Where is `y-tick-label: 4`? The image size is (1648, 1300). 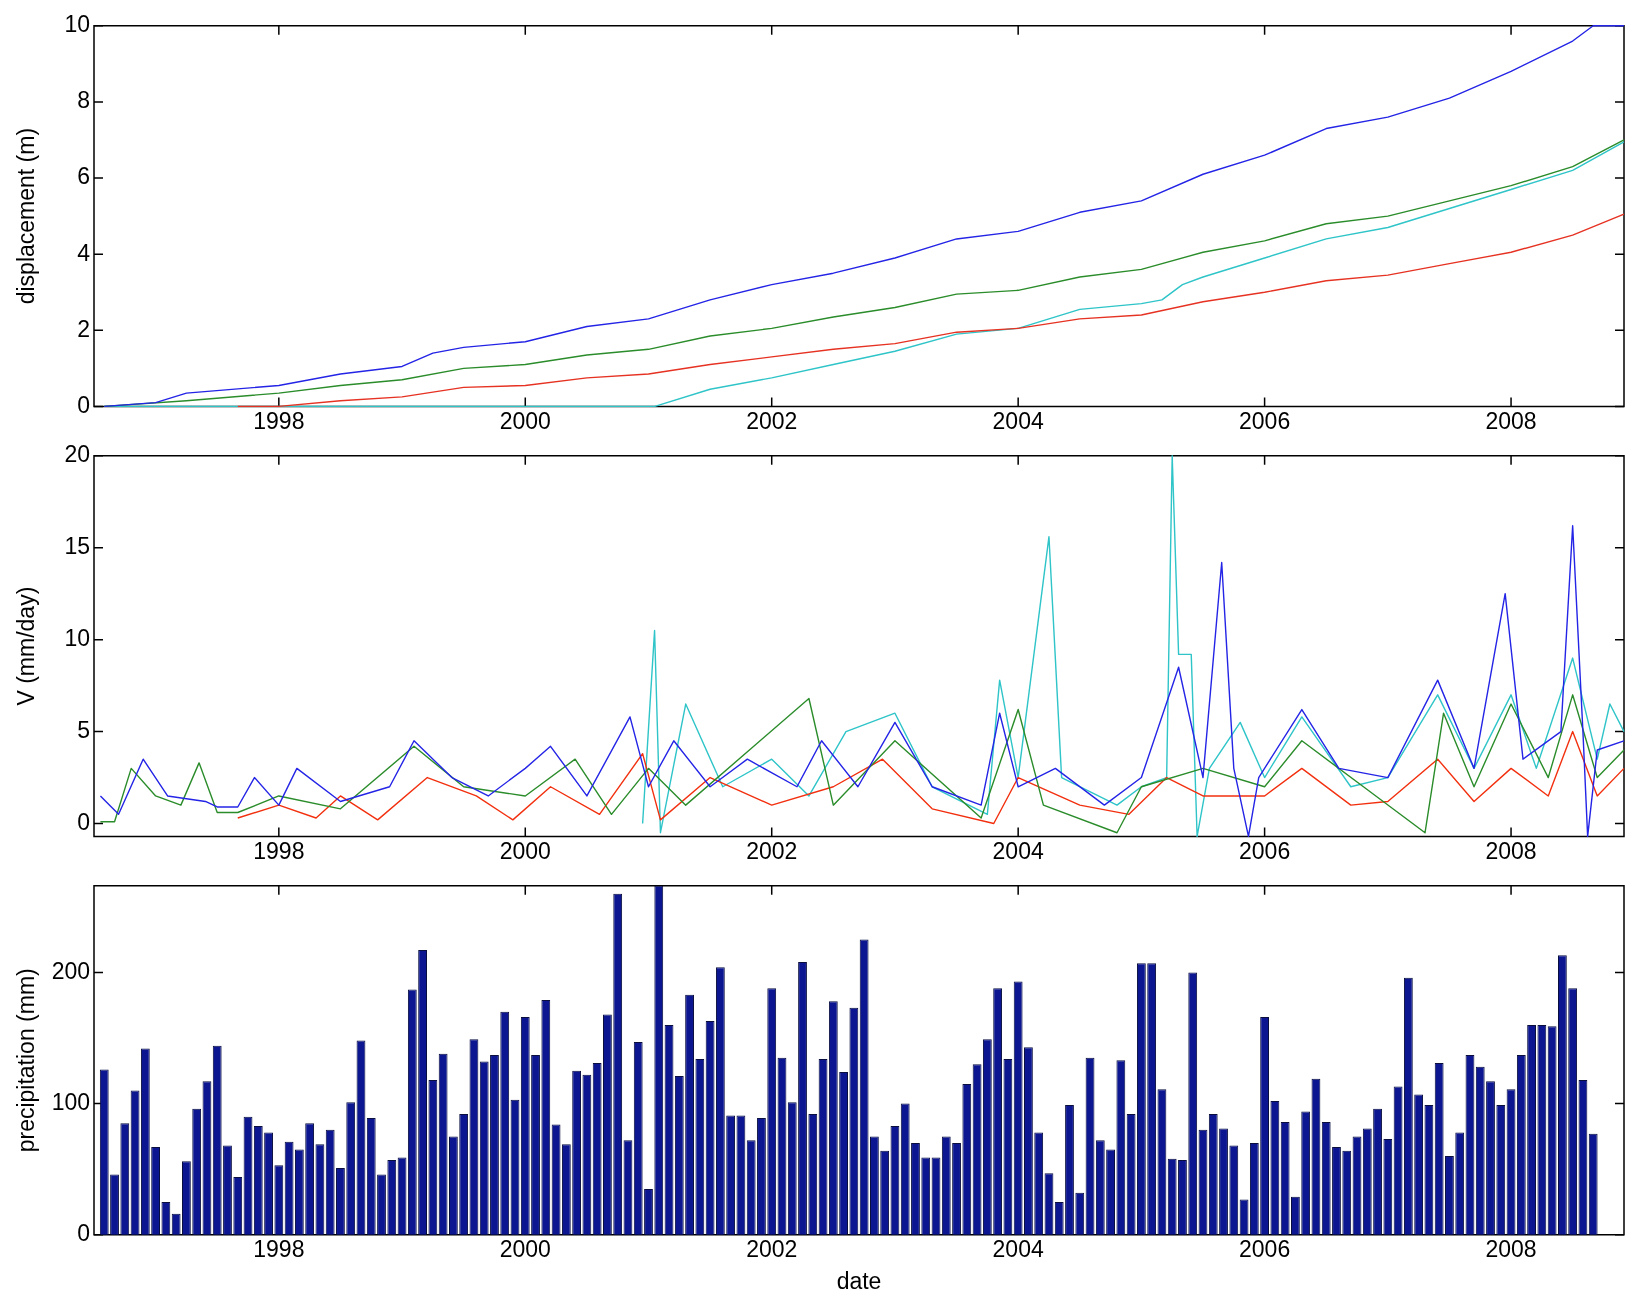 y-tick-label: 4 is located at coordinates (84, 252).